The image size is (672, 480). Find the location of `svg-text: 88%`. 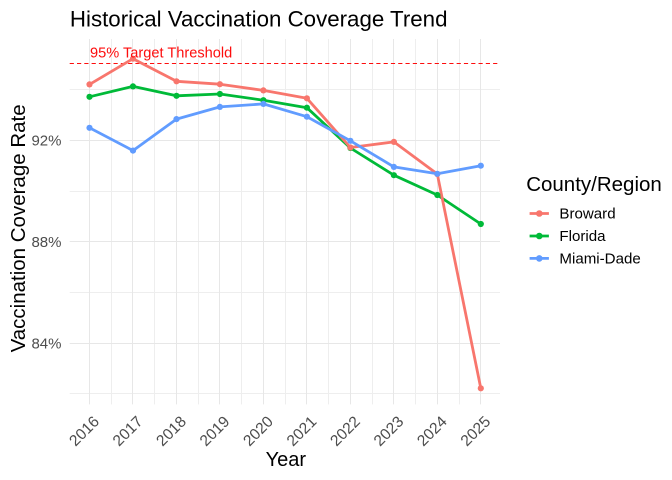

svg-text: 88% is located at coordinates (46, 242).